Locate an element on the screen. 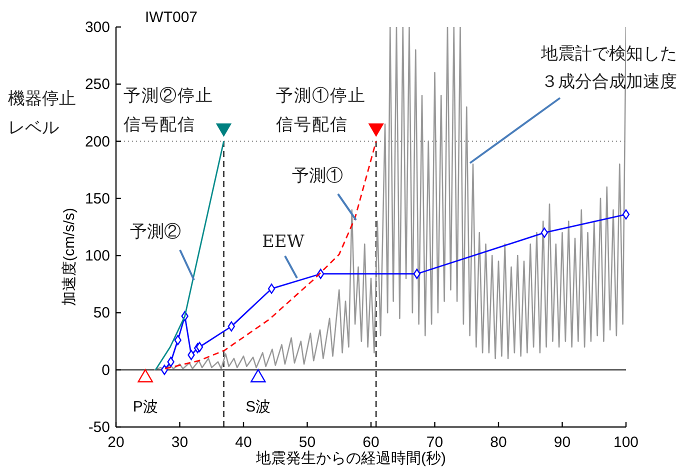 This screenshot has height=470, width=696. y-tick-label: 50 is located at coordinates (101, 313).